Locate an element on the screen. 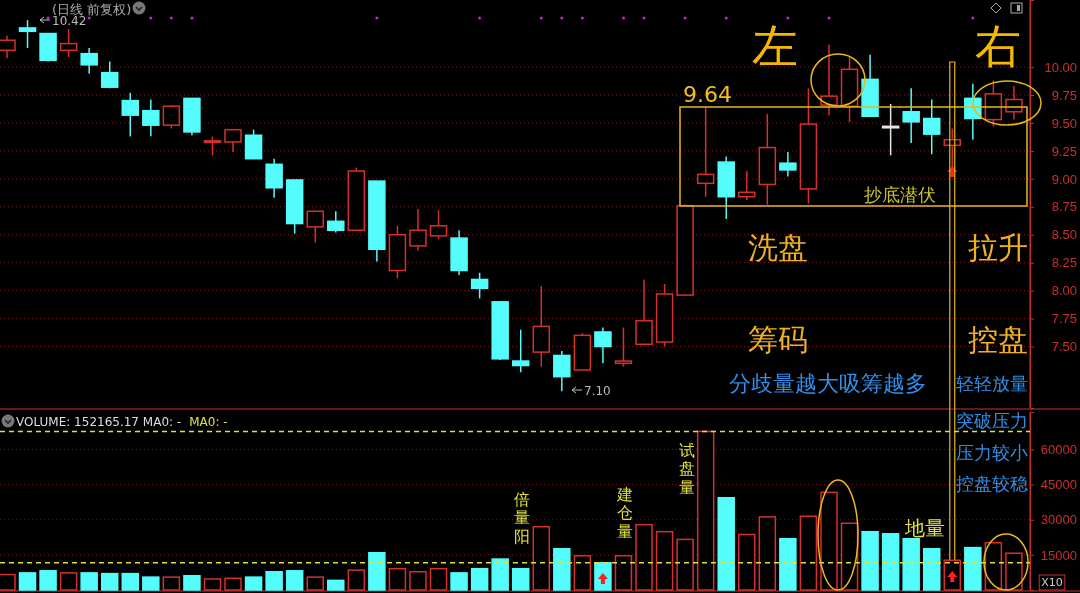 This screenshot has width=1080, height=593. annotation: 控盘较稳 is located at coordinates (992, 483).